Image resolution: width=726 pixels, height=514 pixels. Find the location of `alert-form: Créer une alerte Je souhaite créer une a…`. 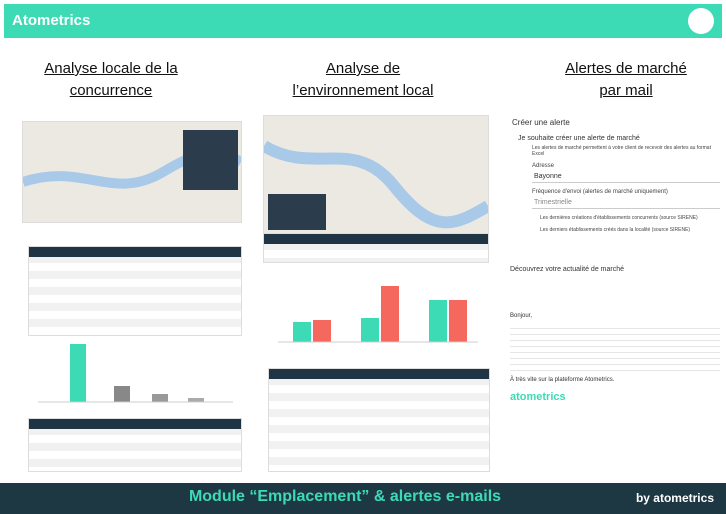

alert-form: Créer une alerte Je souhaite créer une a… is located at coordinates (616, 180).